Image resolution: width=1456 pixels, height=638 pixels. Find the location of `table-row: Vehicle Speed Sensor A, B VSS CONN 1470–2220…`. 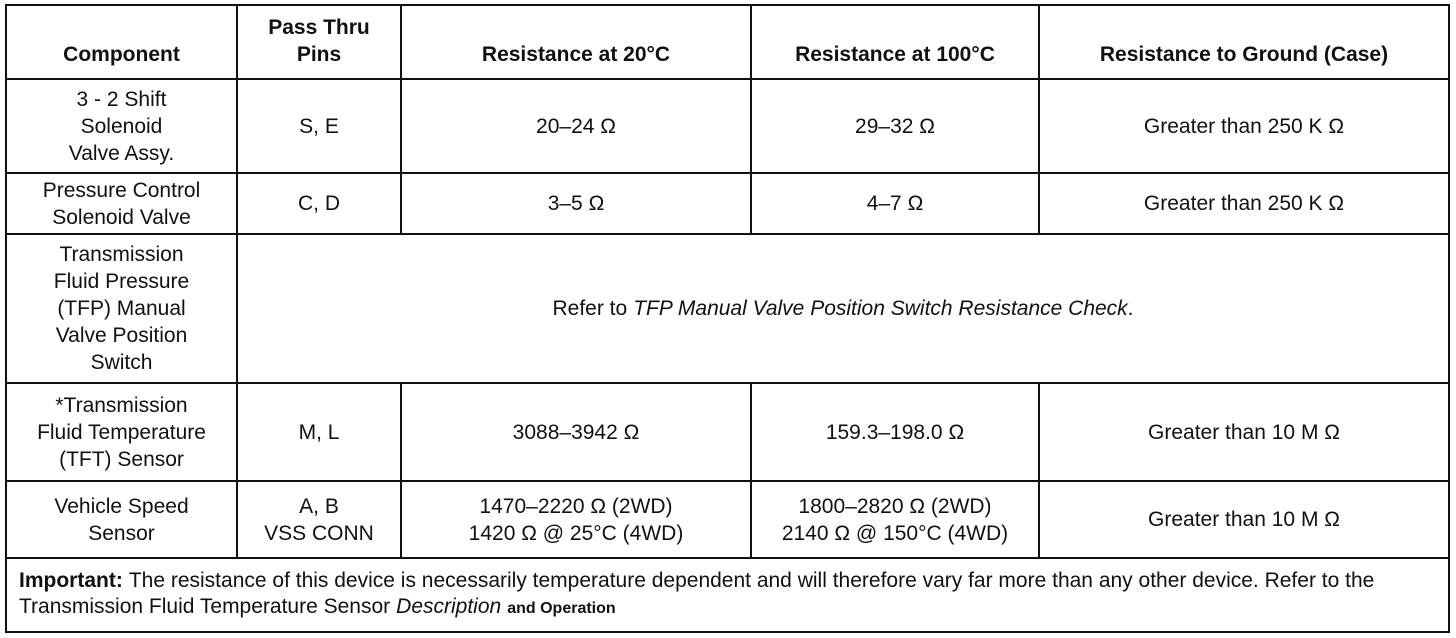

table-row: Vehicle Speed Sensor A, B VSS CONN 1470–2220… is located at coordinates (727, 519).